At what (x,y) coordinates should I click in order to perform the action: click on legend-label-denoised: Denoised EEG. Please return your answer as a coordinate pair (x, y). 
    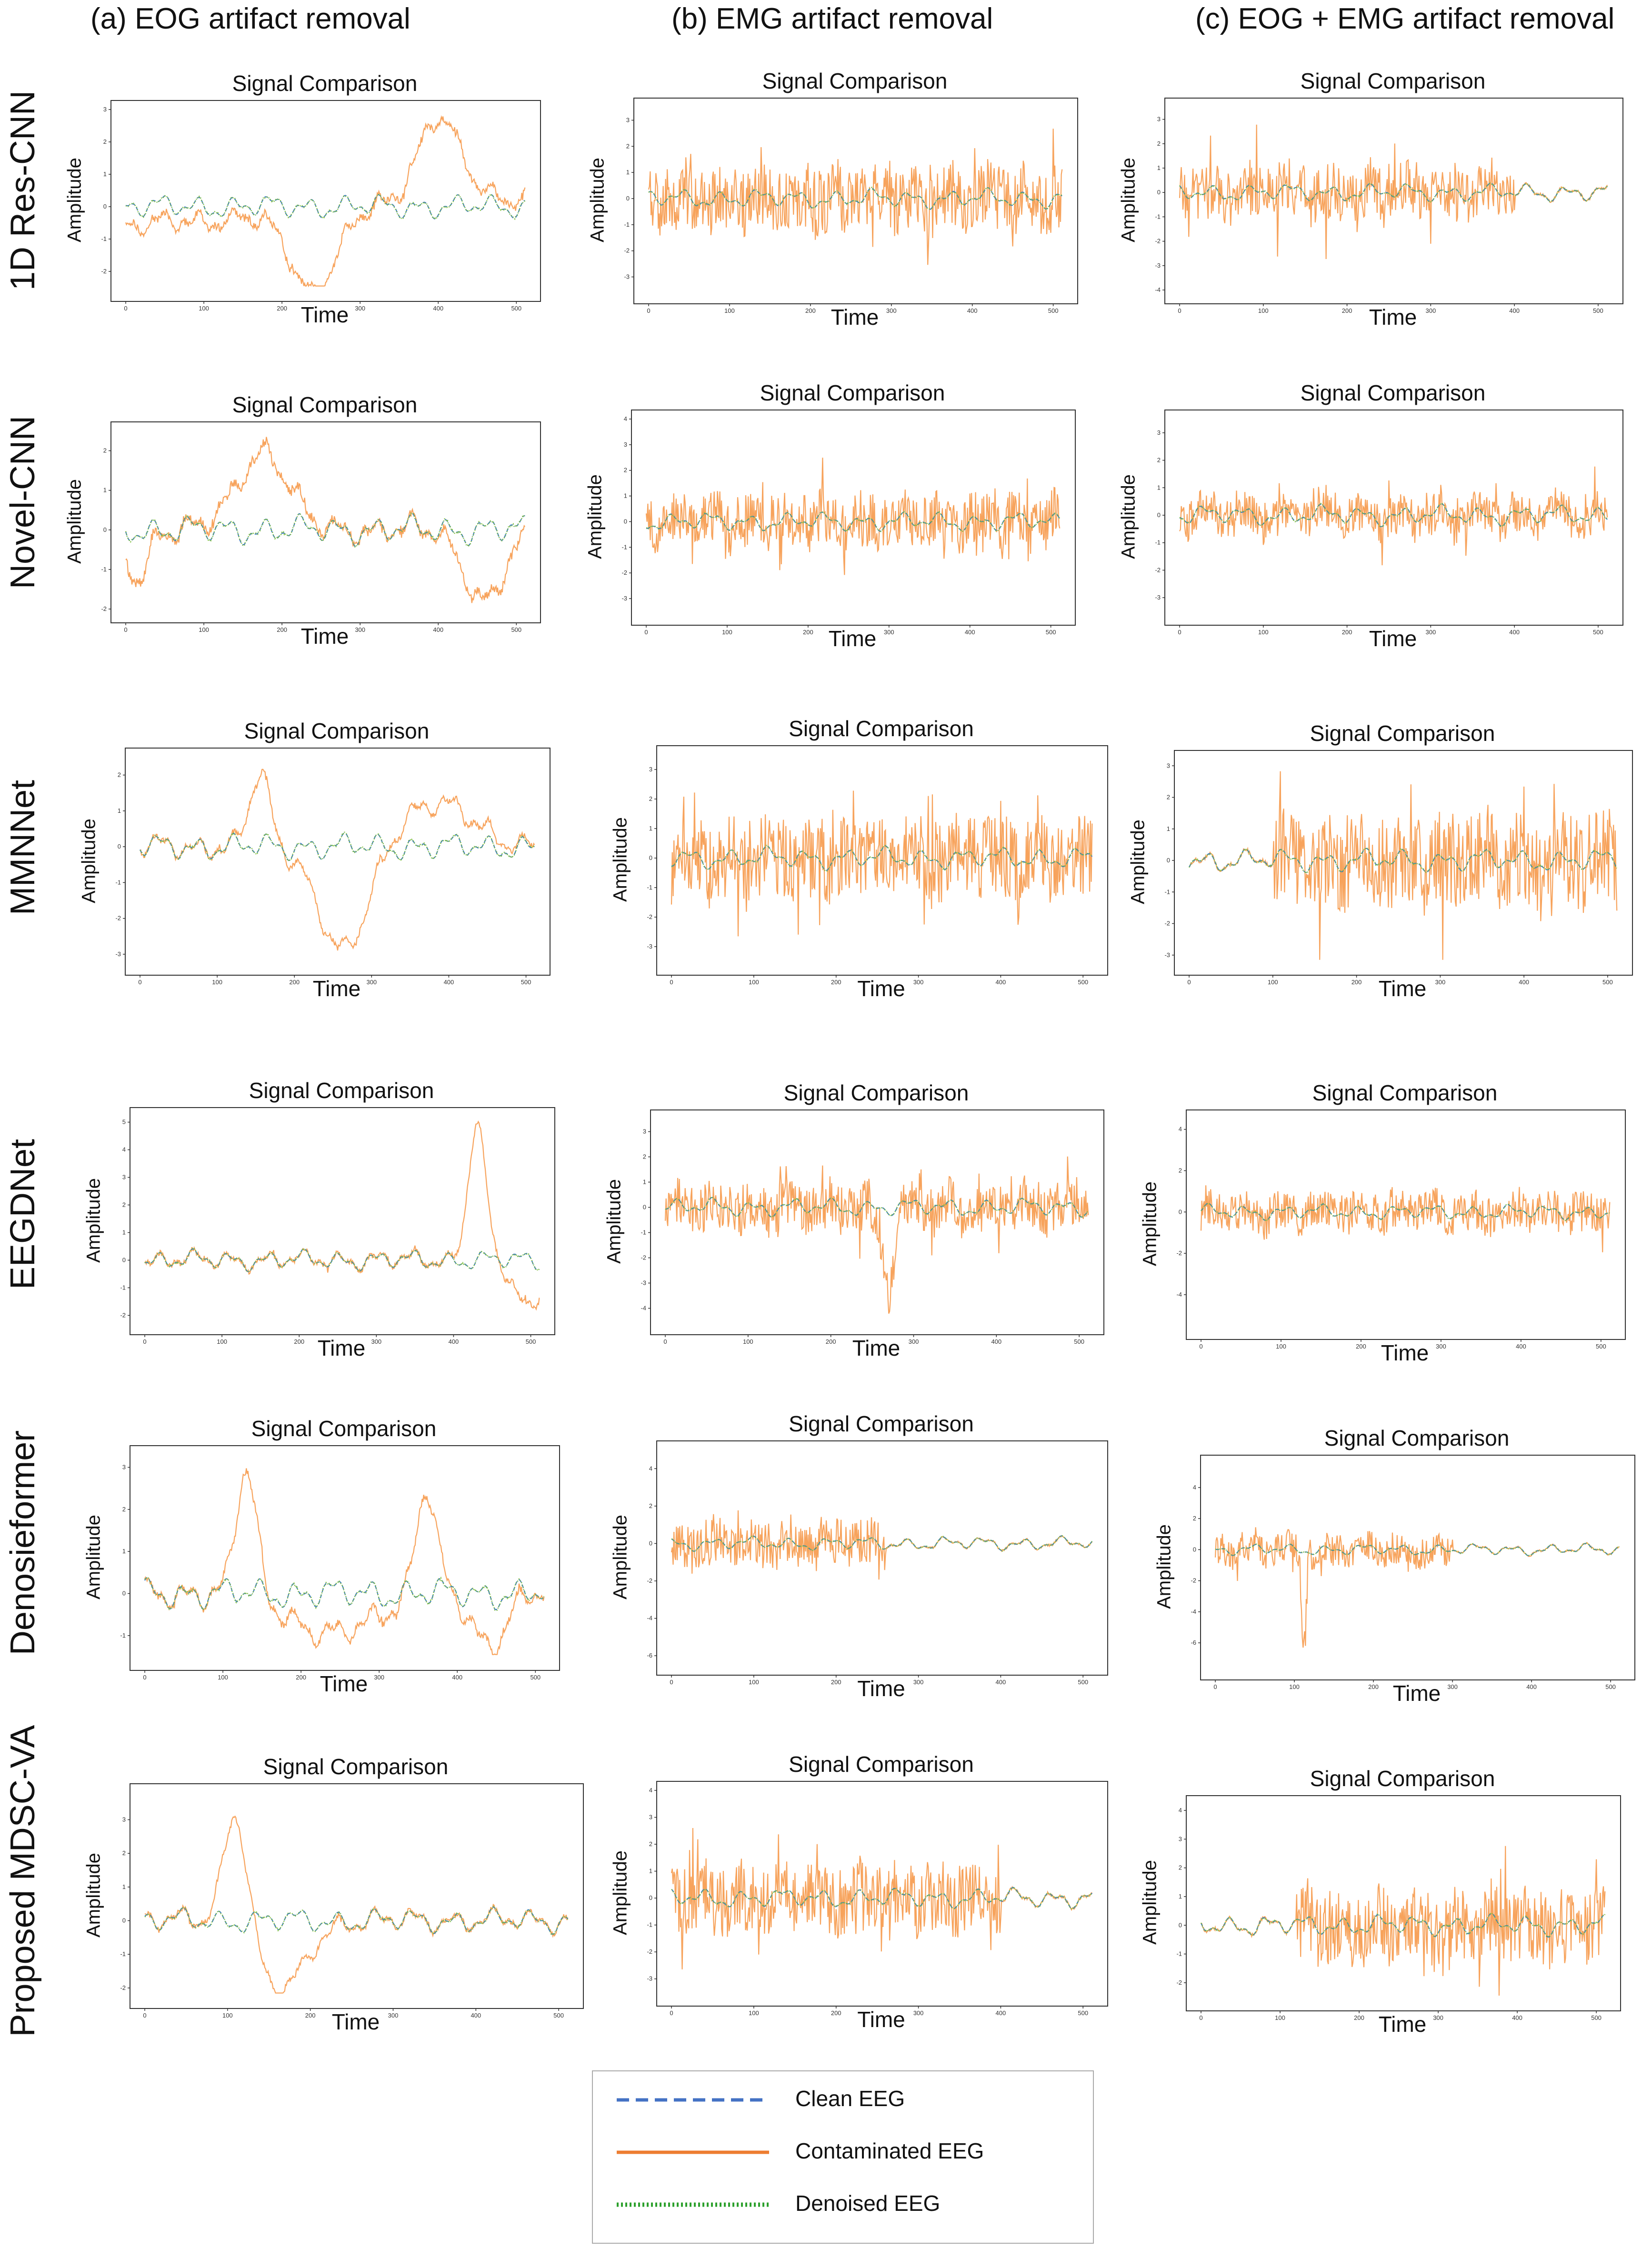
    Looking at the image, I should click on (868, 2204).